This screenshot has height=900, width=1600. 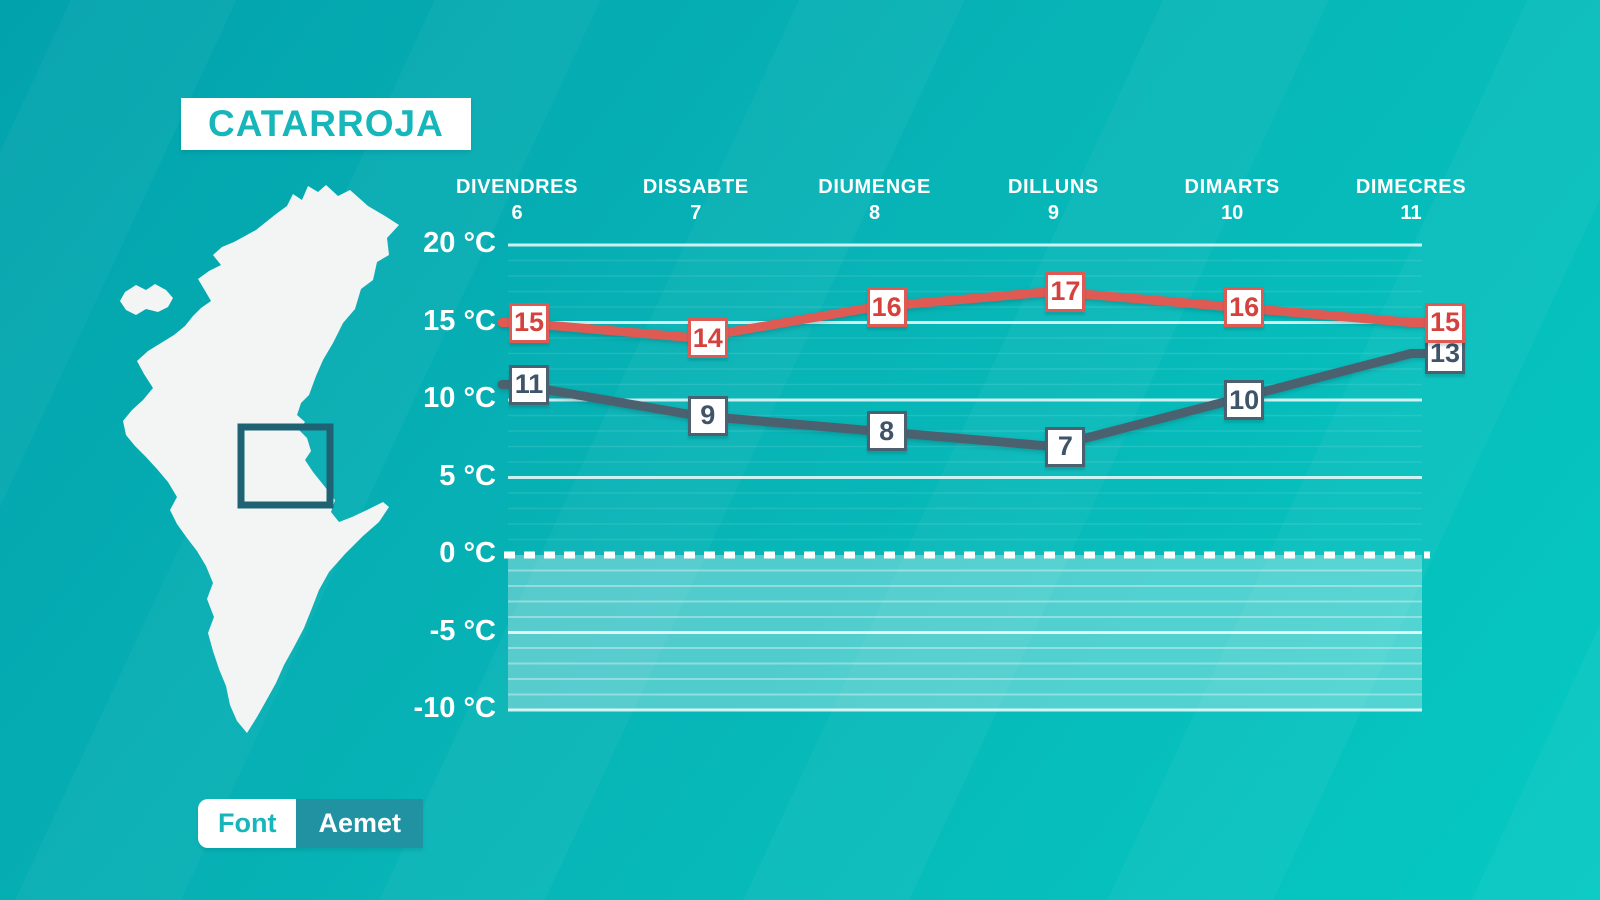 What do you see at coordinates (517, 213) in the screenshot?
I see `day-date: 6` at bounding box center [517, 213].